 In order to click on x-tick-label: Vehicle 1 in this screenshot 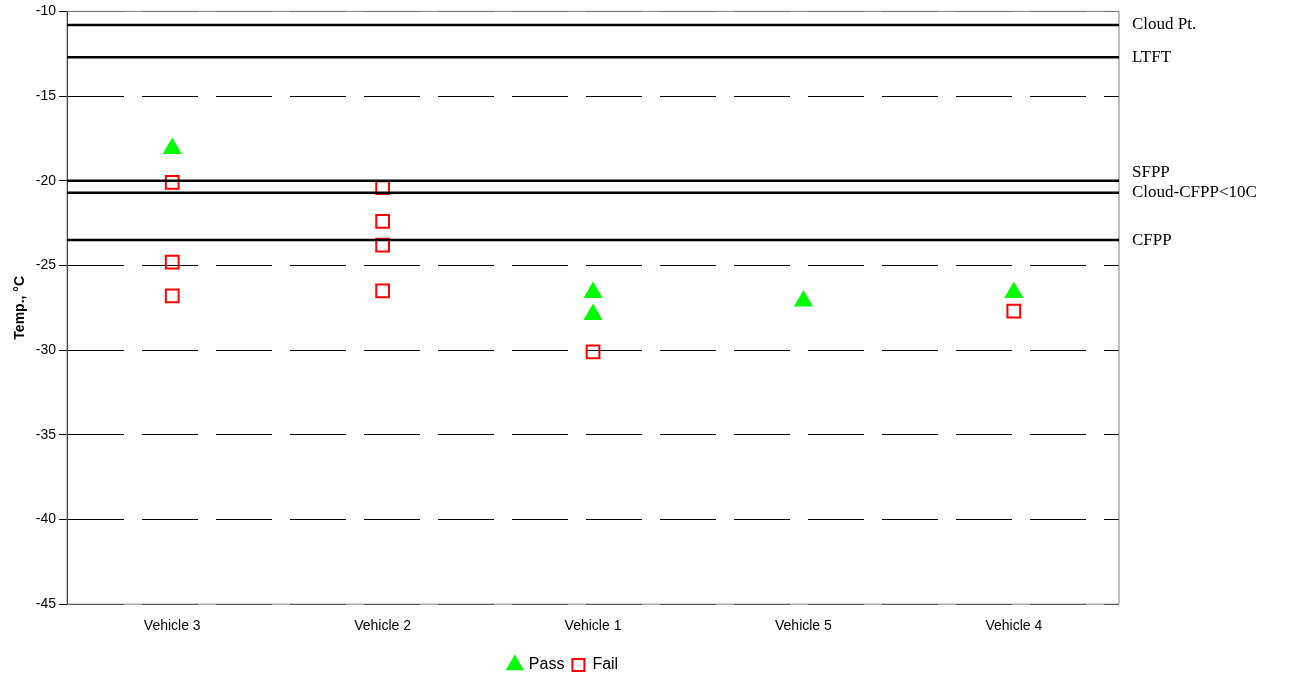, I will do `click(593, 625)`.